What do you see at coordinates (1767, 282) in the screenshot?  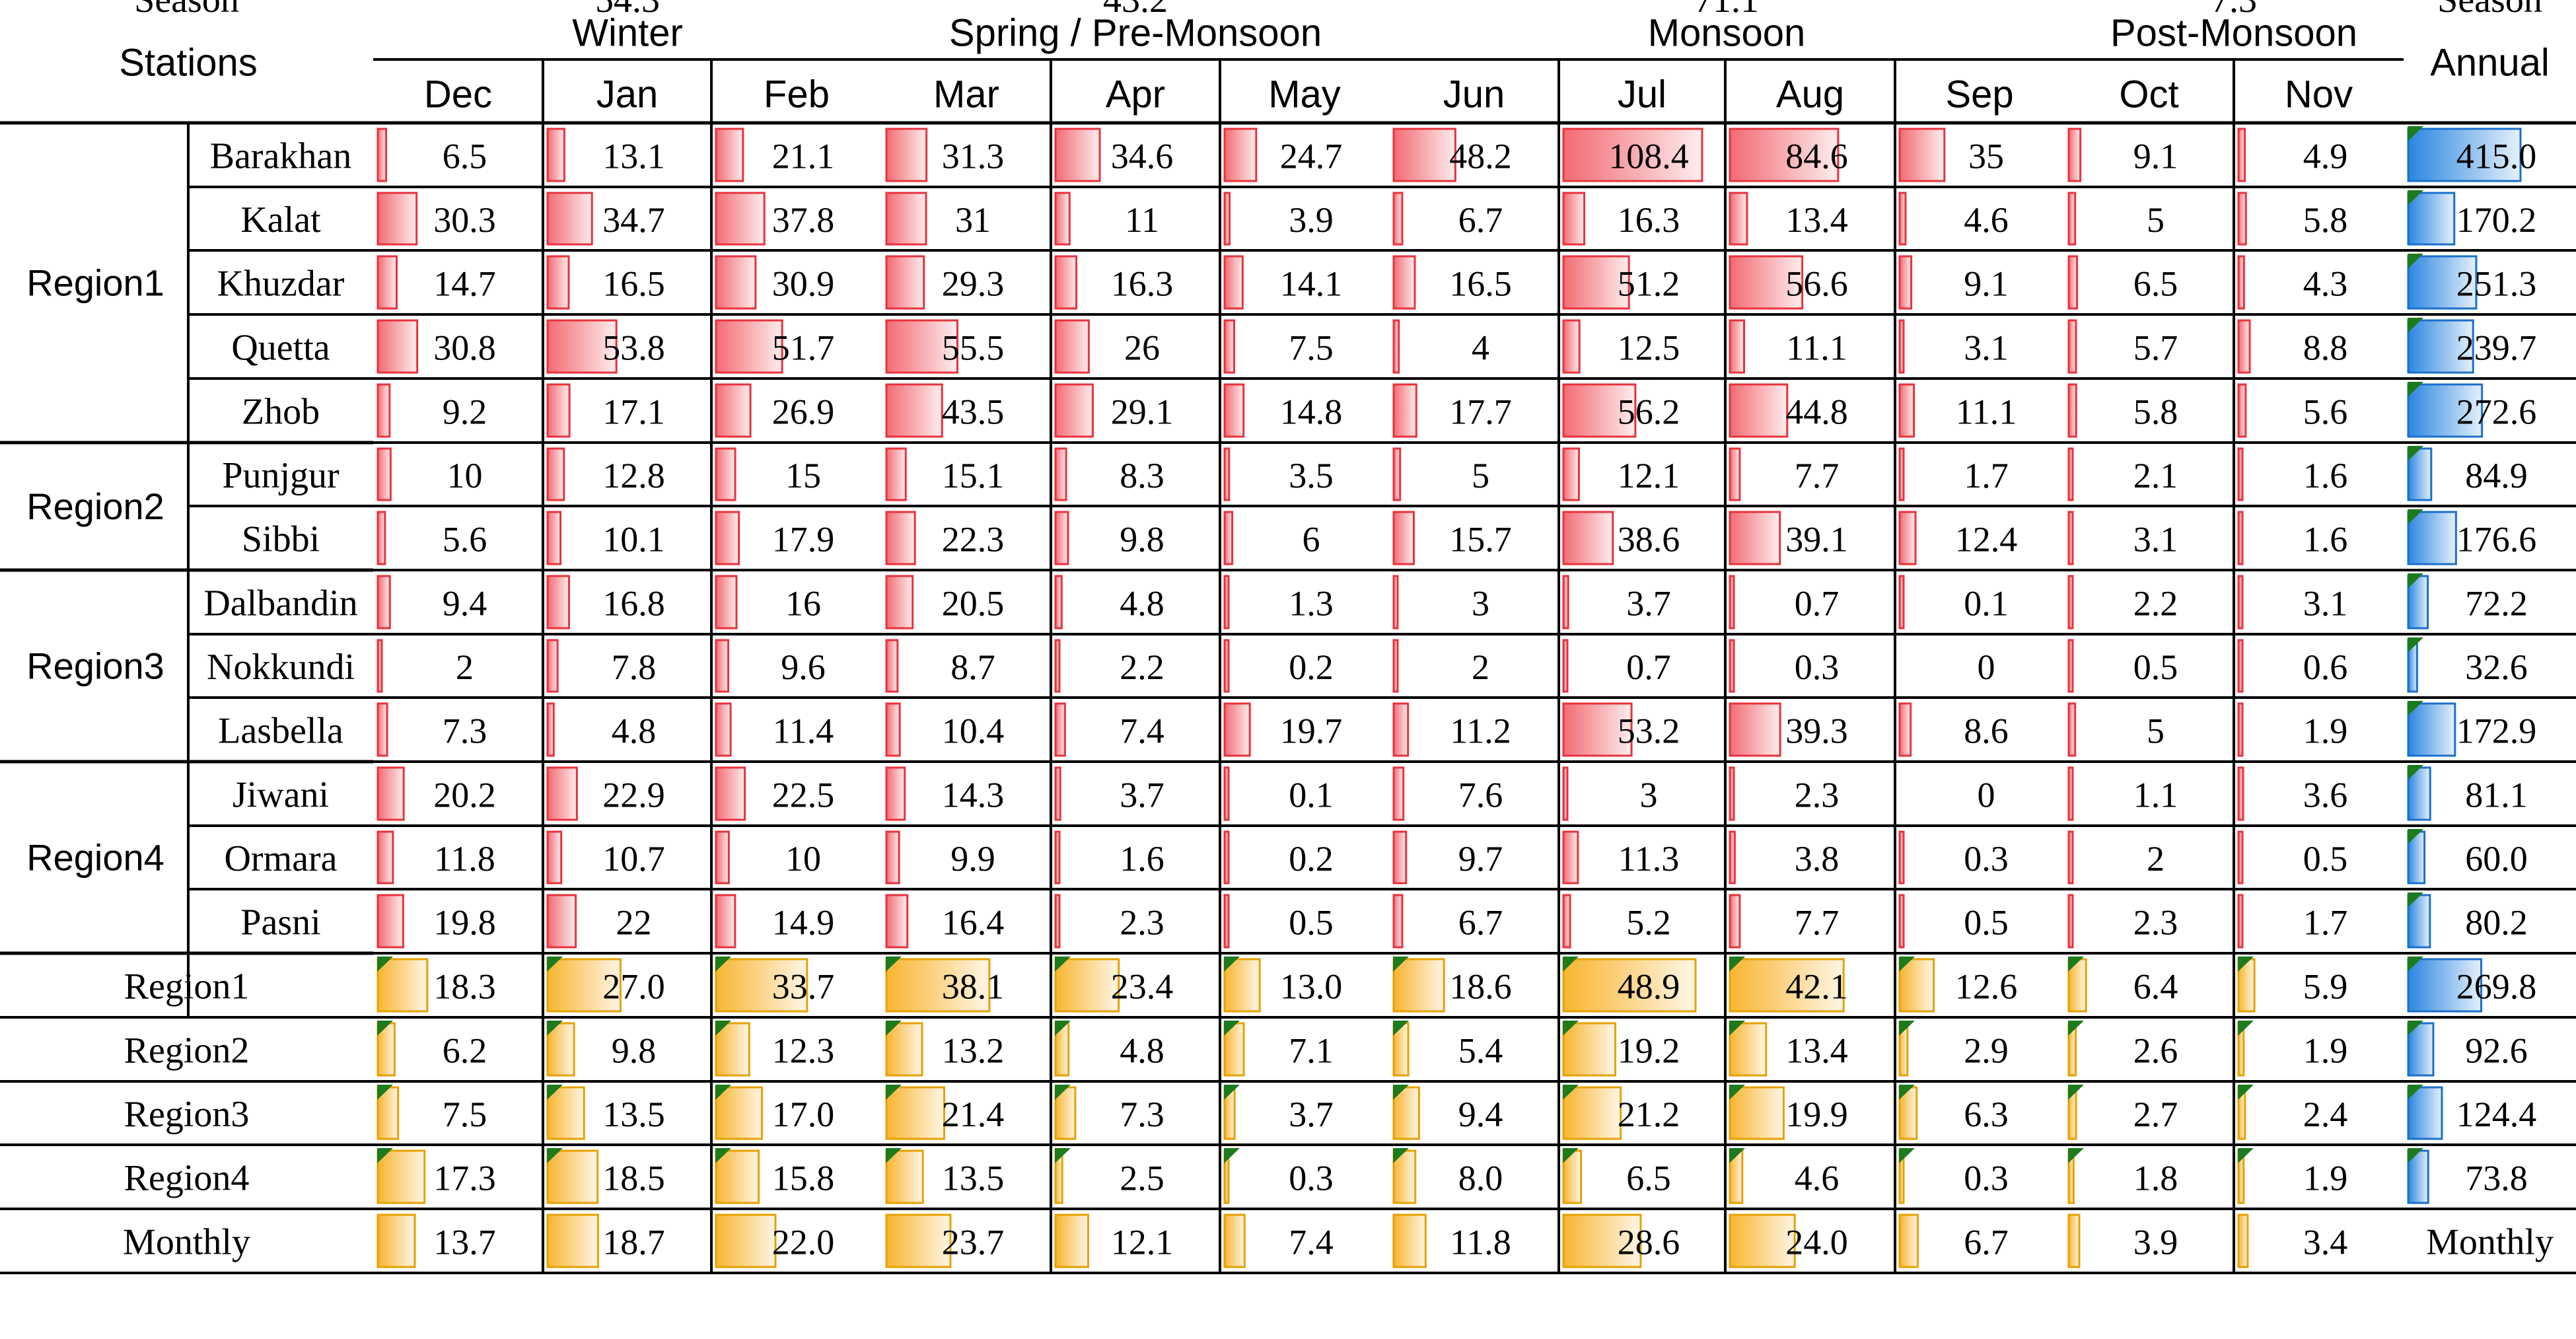 I see `cell-khuzdar-8-bar` at bounding box center [1767, 282].